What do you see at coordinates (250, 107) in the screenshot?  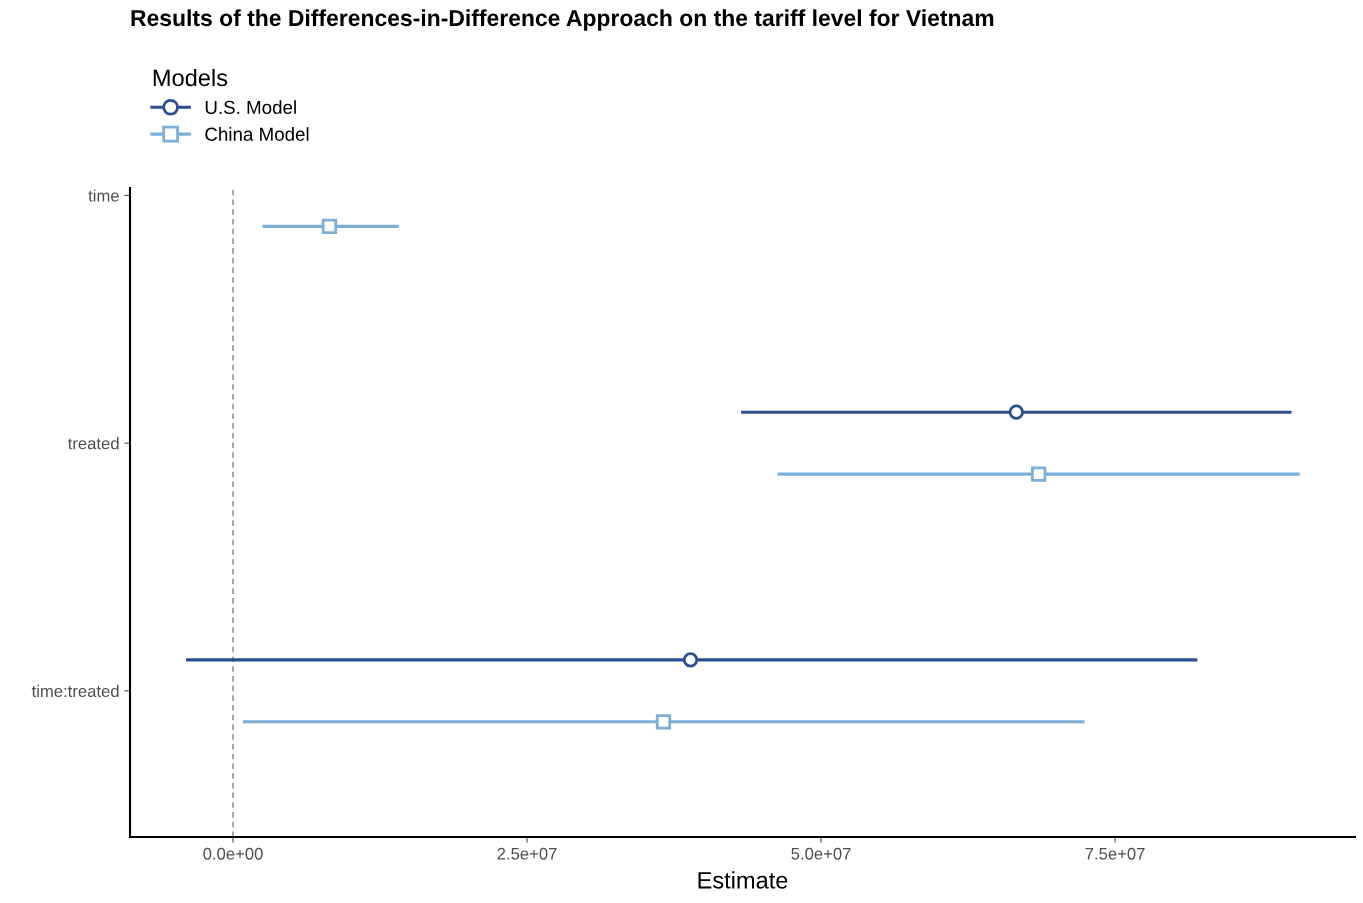 I see `legend-label: U.S. Model` at bounding box center [250, 107].